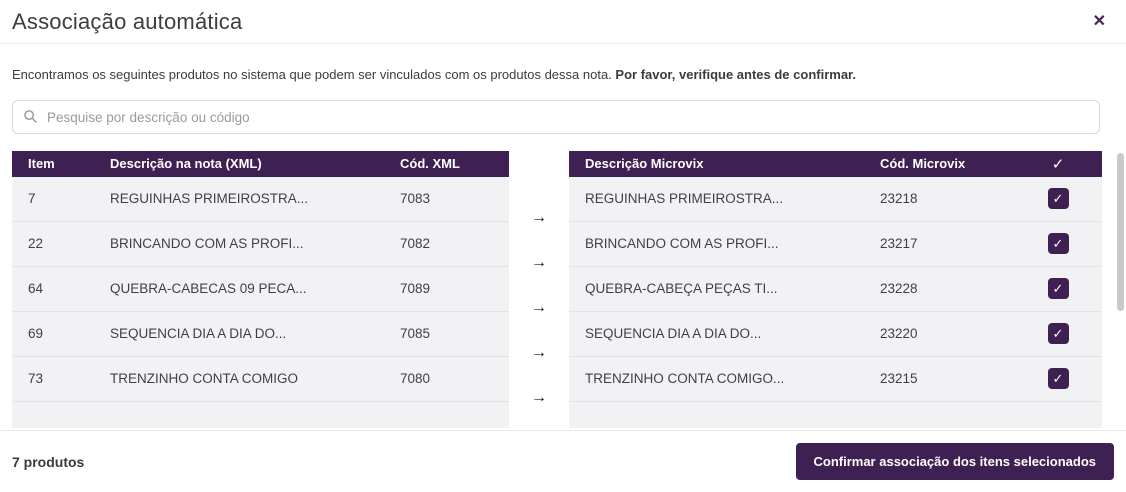 The width and height of the screenshot is (1126, 492). Describe the element at coordinates (539, 173) in the screenshot. I see `arrow-column-spacer` at that location.